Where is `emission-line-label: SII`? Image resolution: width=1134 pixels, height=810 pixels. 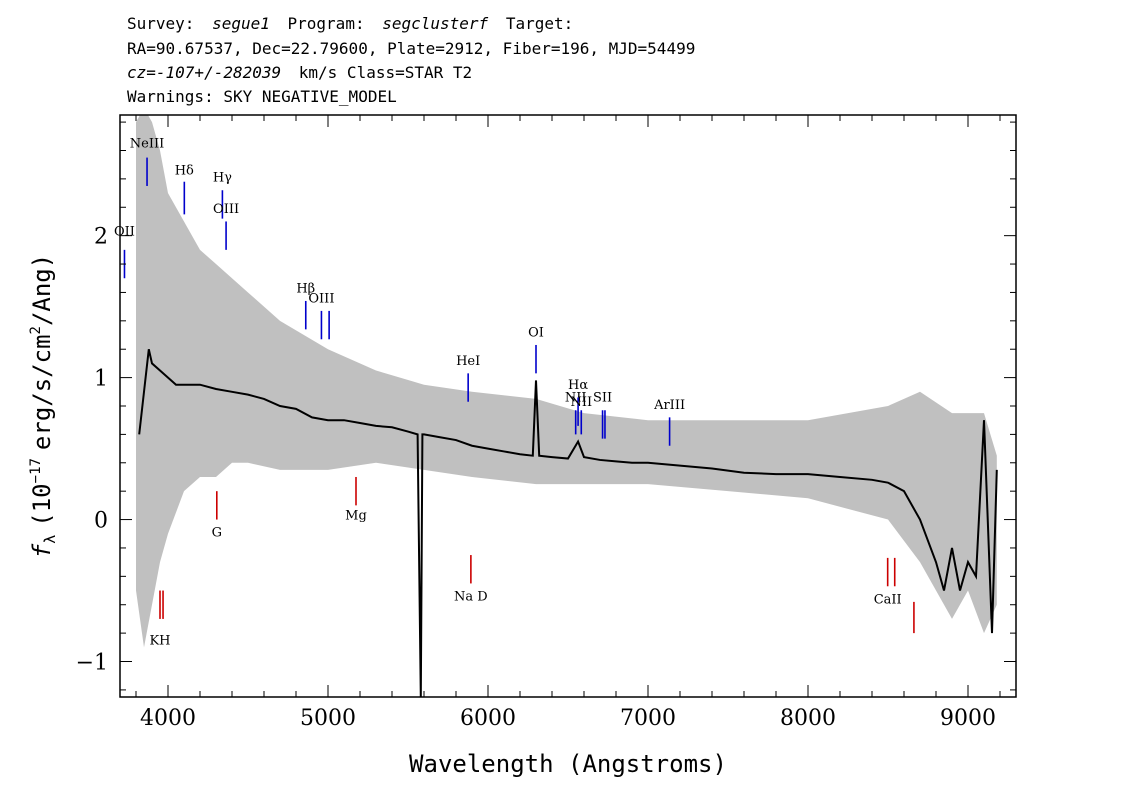
emission-line-label: SII is located at coordinates (602, 398).